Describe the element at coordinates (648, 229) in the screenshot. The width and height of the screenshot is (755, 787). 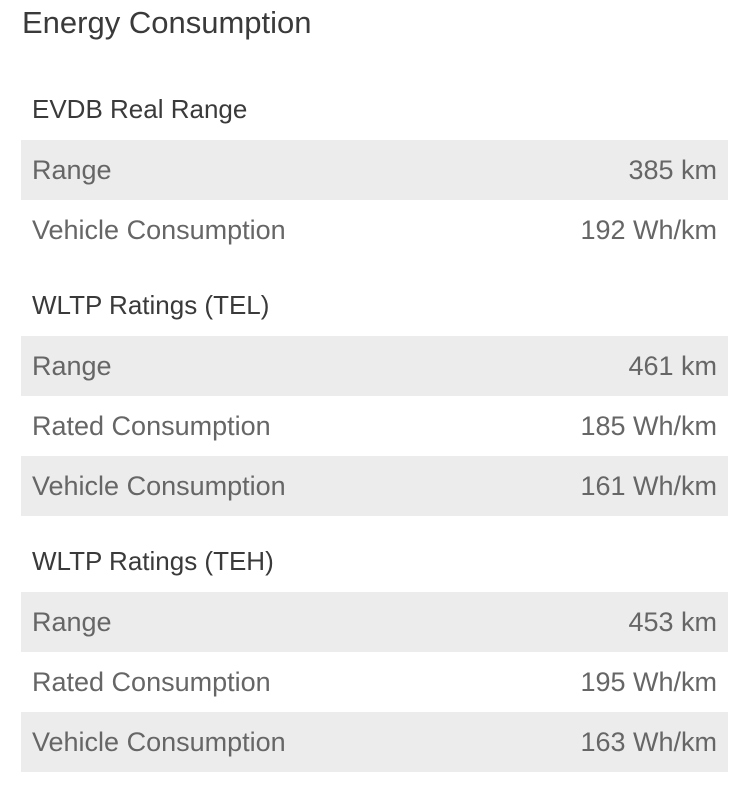
I see `row-value: 192 Wh/km` at that location.